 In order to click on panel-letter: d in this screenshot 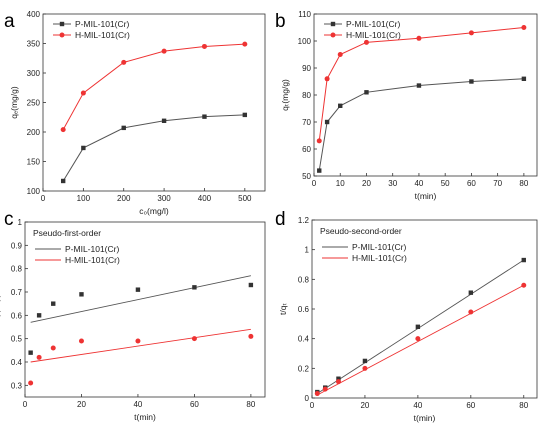, I will do `click(280, 219)`.